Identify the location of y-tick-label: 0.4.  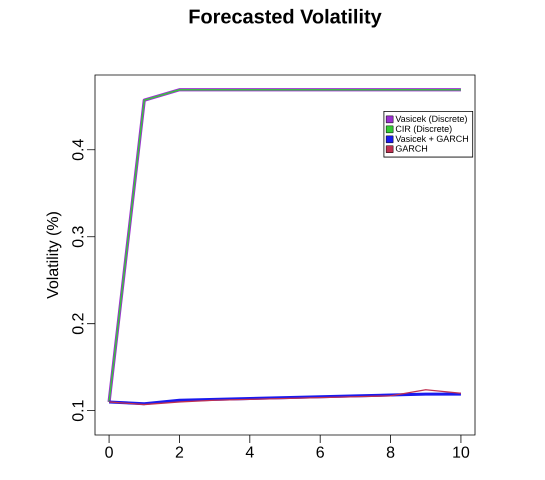
(78, 149).